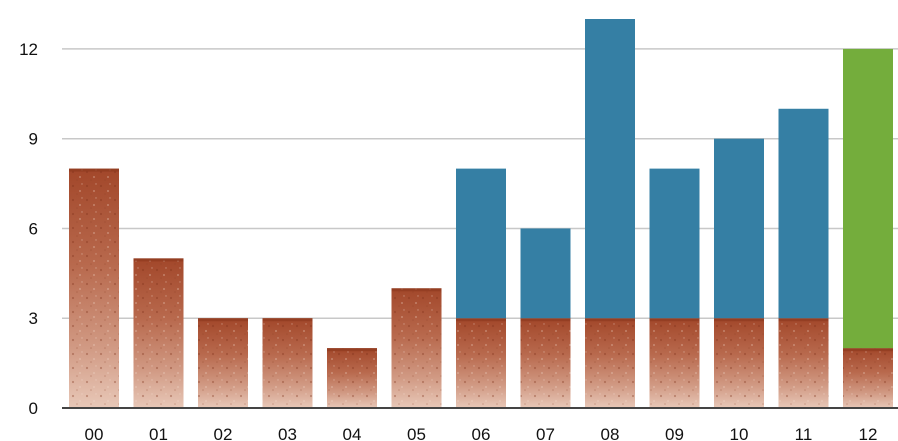 The width and height of the screenshot is (898, 441). I want to click on x-tick-label: 05, so click(416, 433).